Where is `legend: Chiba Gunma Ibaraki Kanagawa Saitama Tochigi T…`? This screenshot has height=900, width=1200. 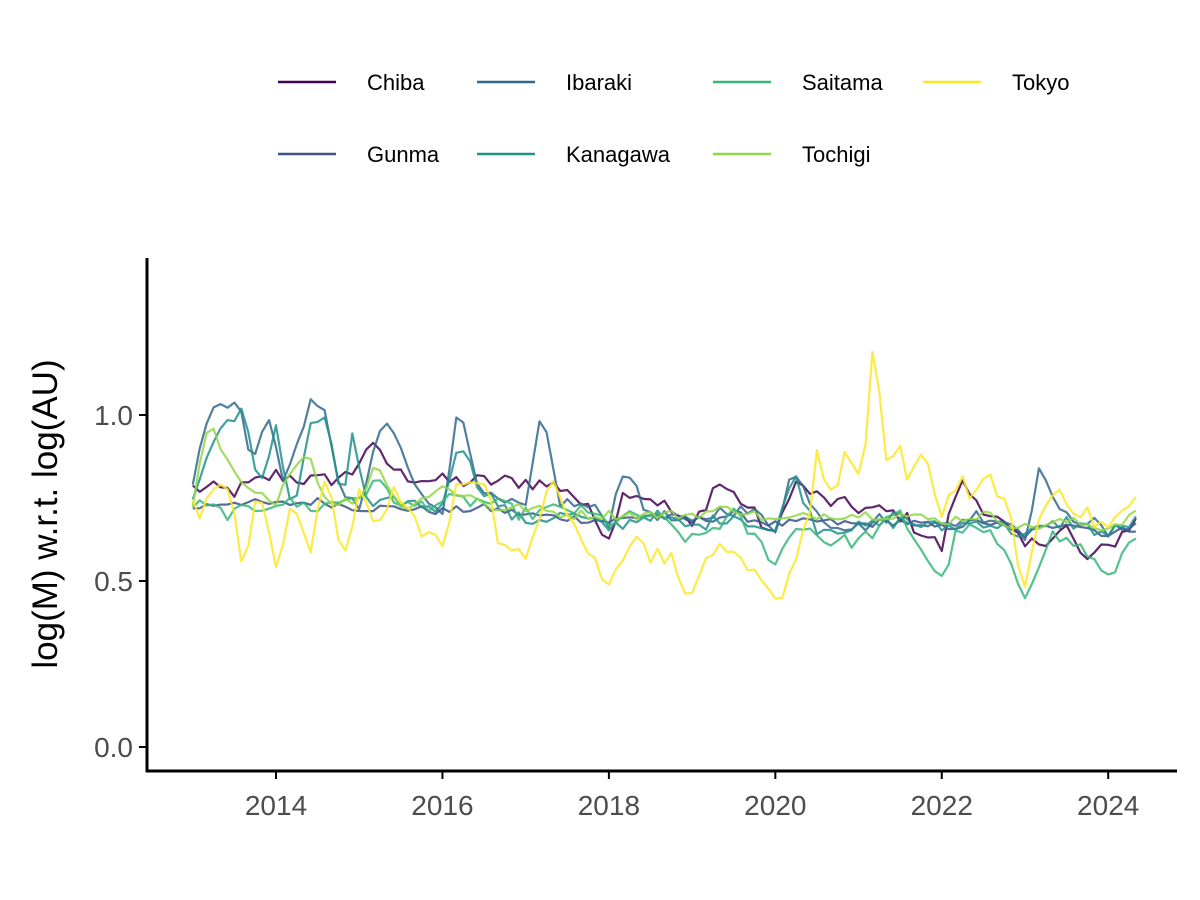
legend: Chiba Gunma Ibaraki Kanagawa Saitama Tochigi T… is located at coordinates (673, 118).